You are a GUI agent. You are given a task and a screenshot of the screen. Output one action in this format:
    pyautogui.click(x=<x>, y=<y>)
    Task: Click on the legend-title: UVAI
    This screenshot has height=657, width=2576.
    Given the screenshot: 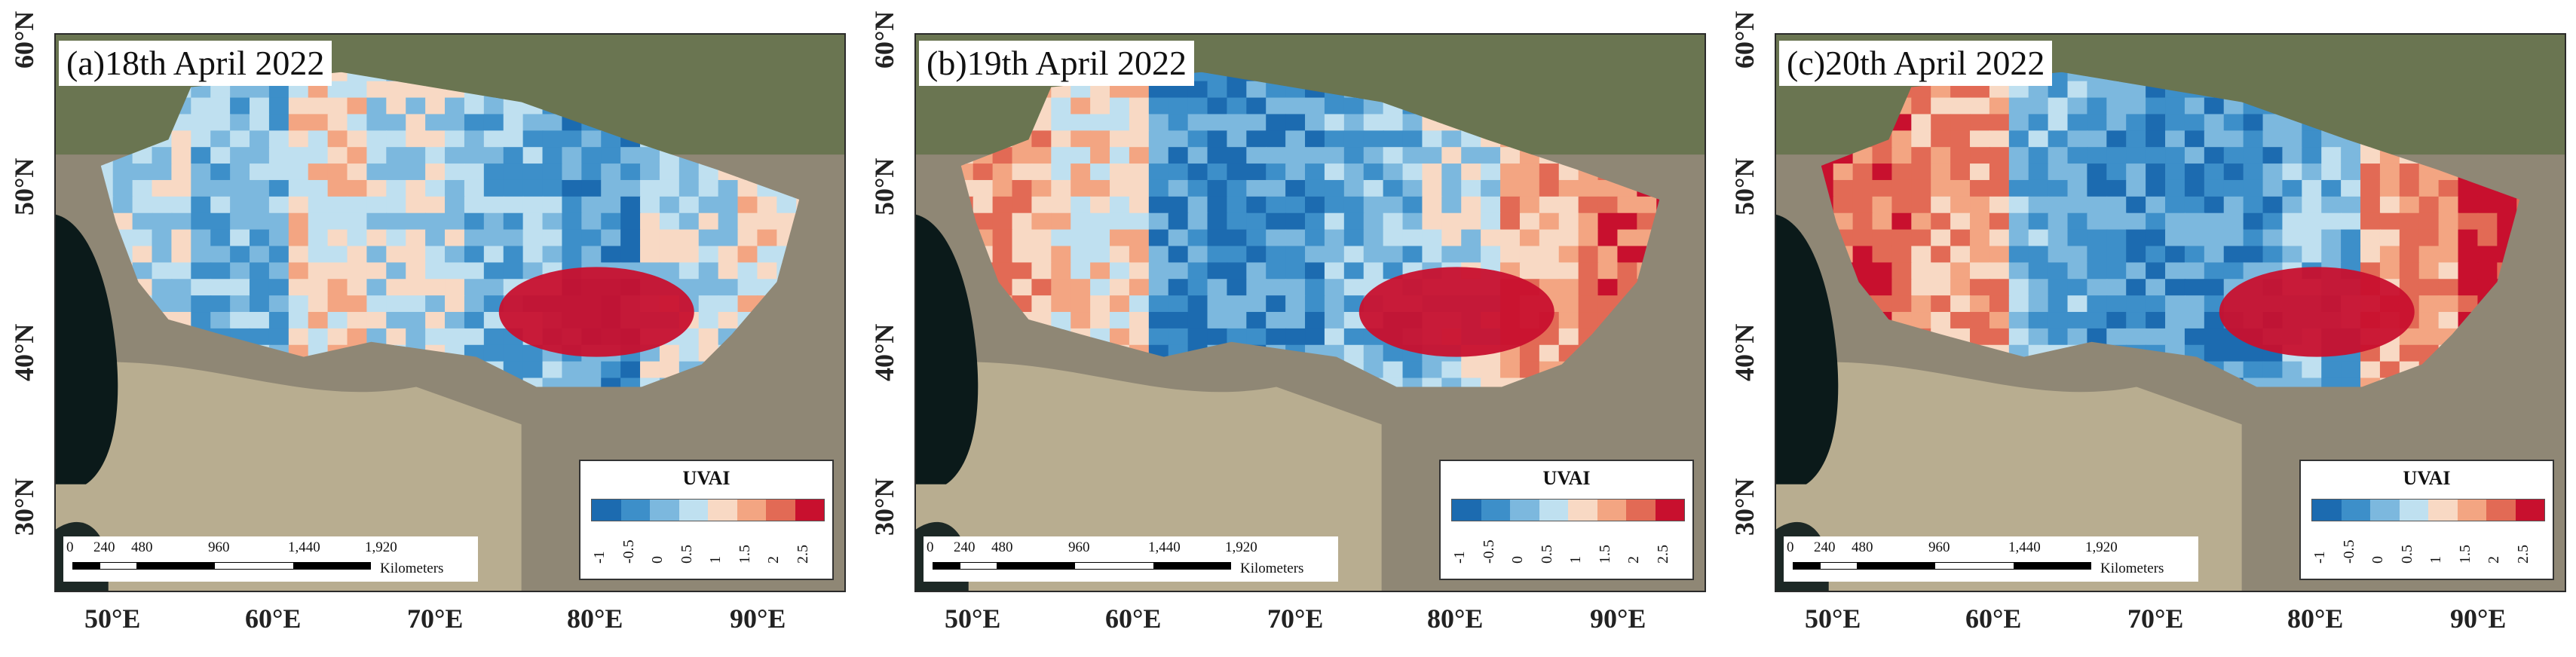 What is the action you would take?
    pyautogui.click(x=706, y=478)
    